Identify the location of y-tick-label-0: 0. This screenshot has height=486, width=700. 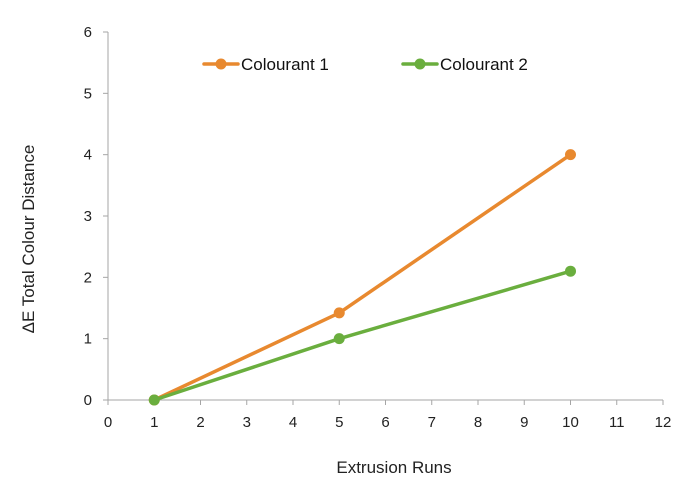
(88, 400).